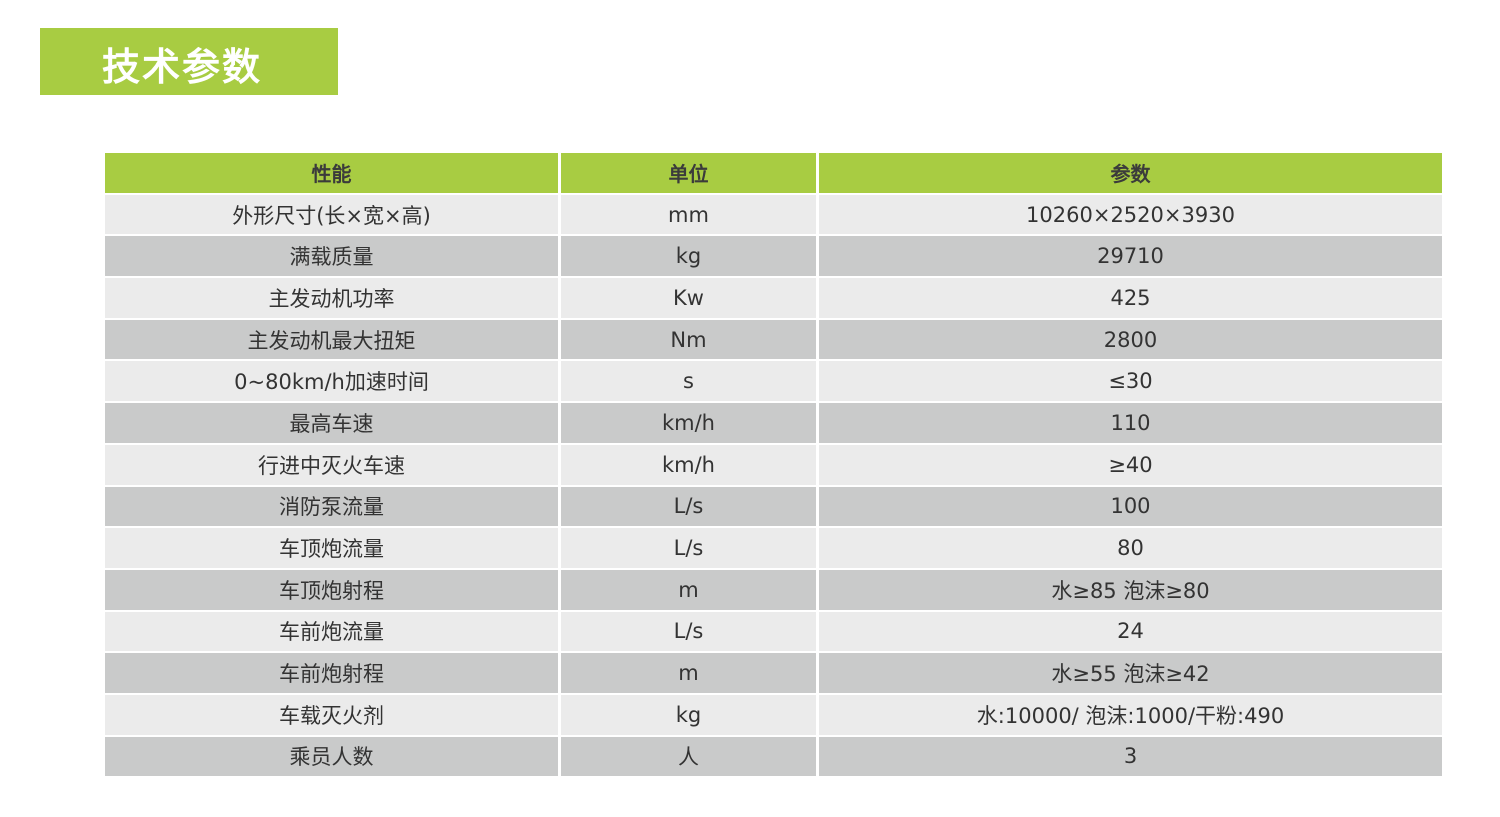  What do you see at coordinates (331, 173) in the screenshot?
I see `header-performance: 性能` at bounding box center [331, 173].